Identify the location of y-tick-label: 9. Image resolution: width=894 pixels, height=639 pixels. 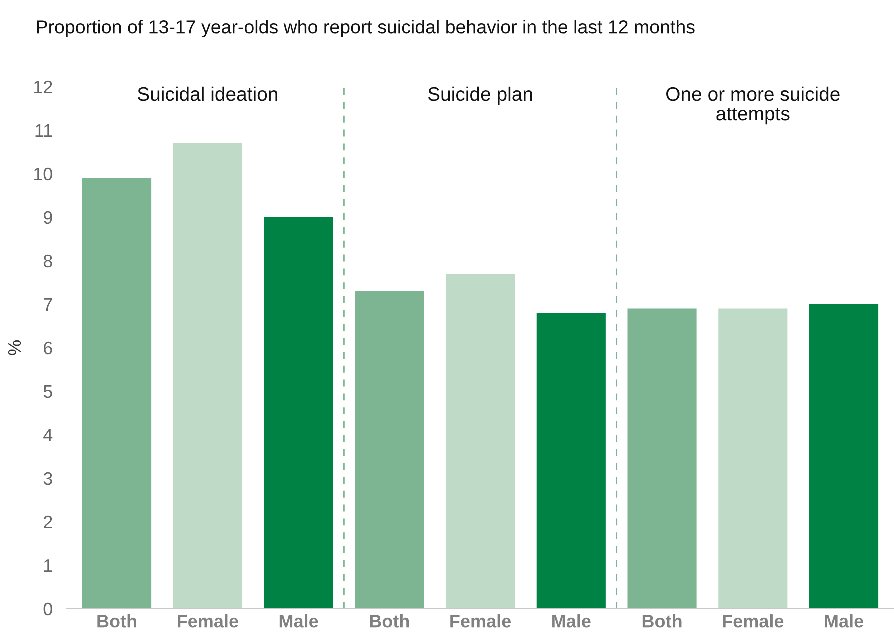
(48, 217).